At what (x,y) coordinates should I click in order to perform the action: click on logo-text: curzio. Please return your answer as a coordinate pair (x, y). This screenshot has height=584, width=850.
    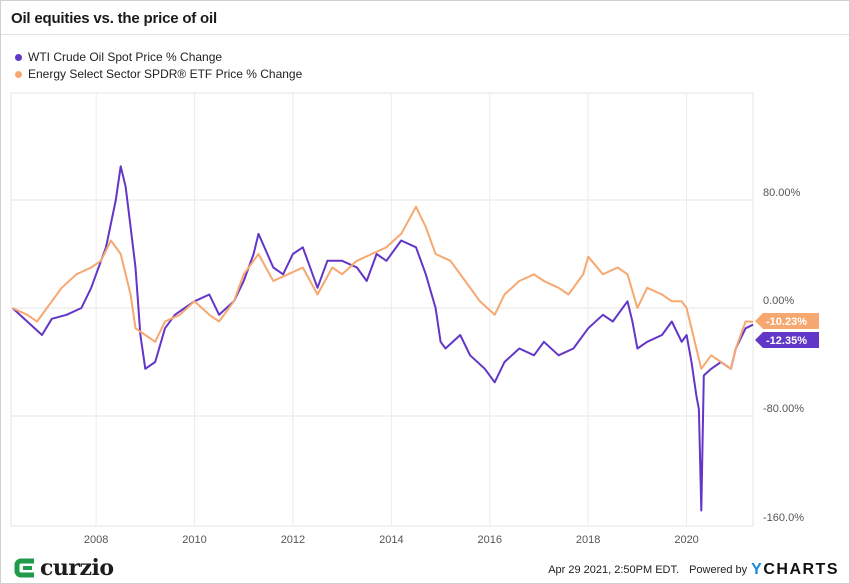
    Looking at the image, I should click on (77, 568).